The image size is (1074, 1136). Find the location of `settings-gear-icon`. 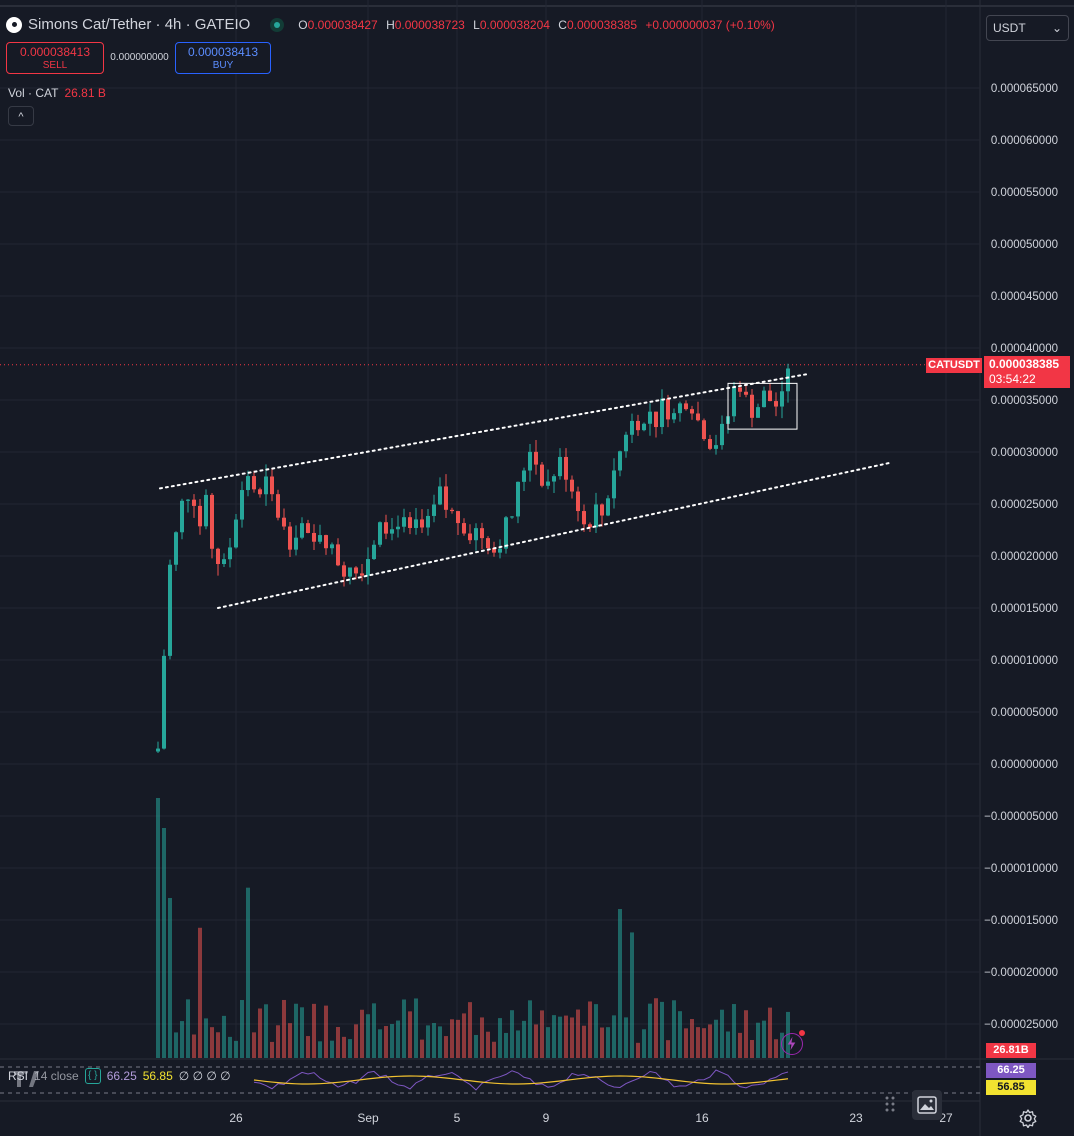

settings-gear-icon is located at coordinates (1028, 1120).